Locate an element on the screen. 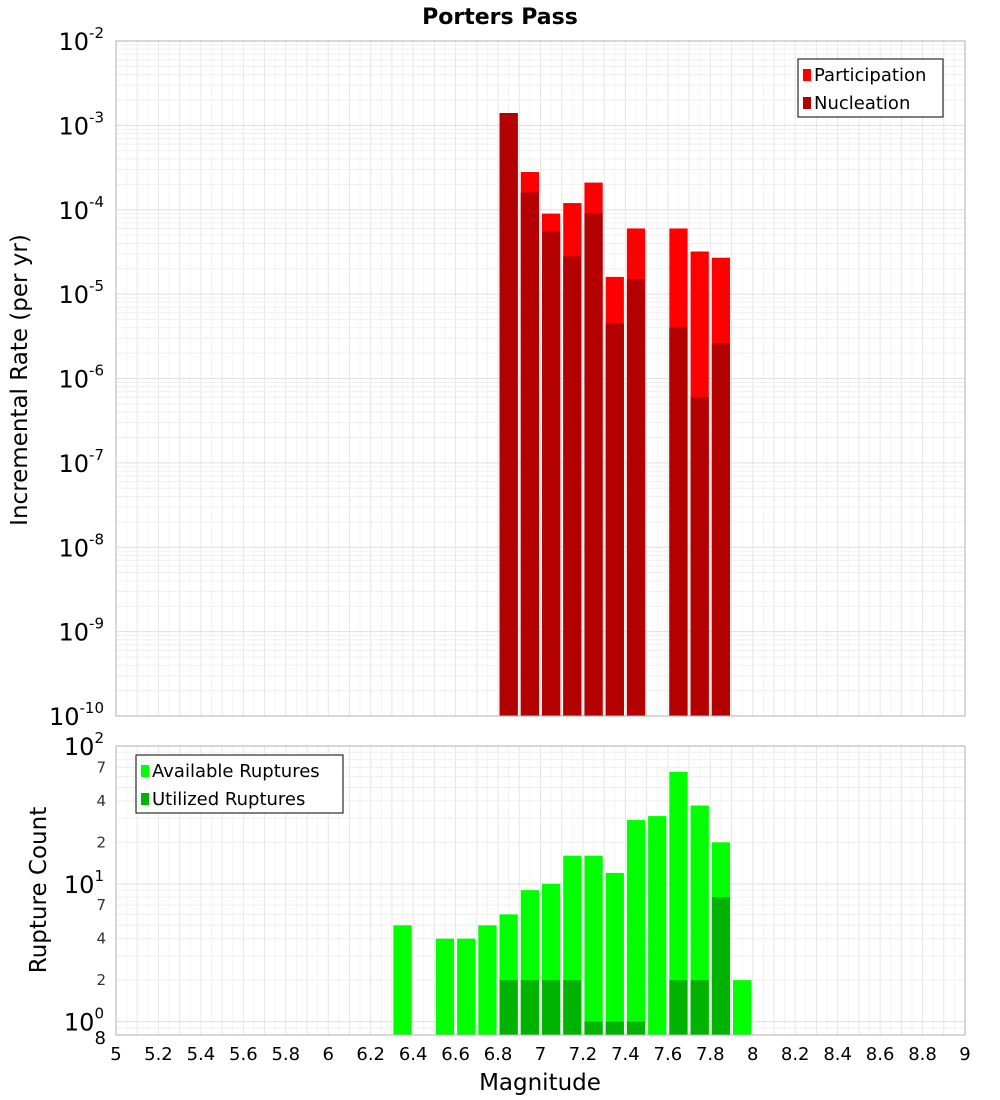 The width and height of the screenshot is (1000, 1100). top-plot-bars is located at coordinates (615, 415).